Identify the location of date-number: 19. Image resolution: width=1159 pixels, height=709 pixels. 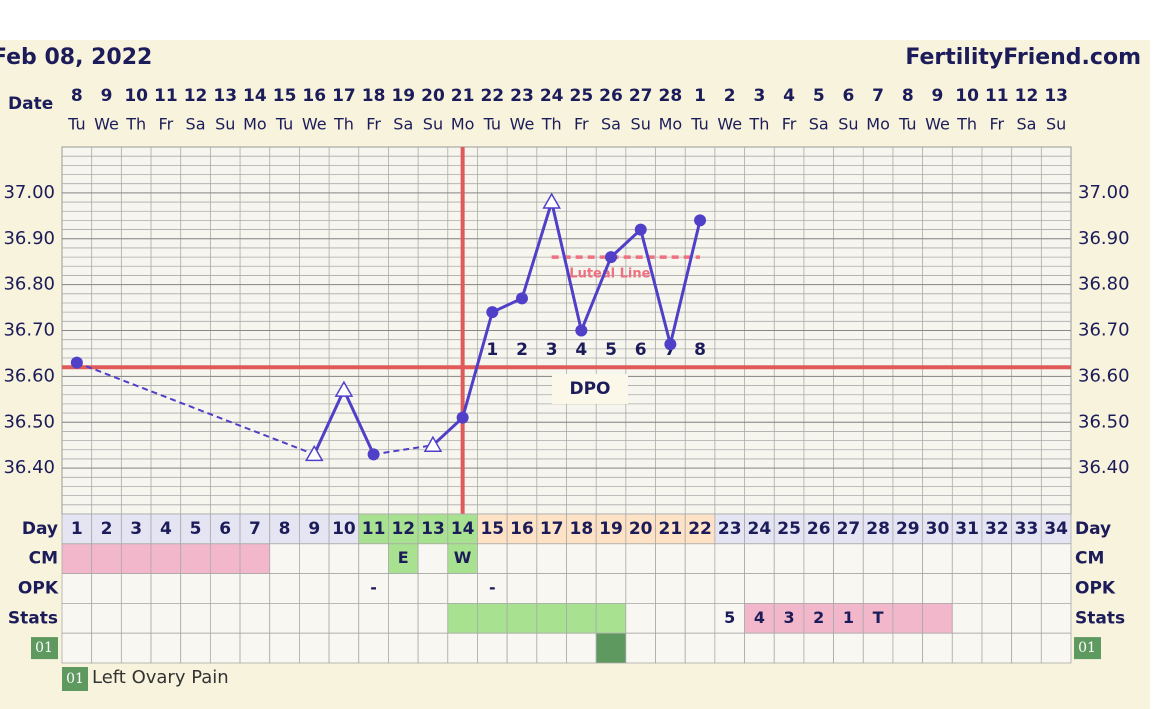
(403, 96).